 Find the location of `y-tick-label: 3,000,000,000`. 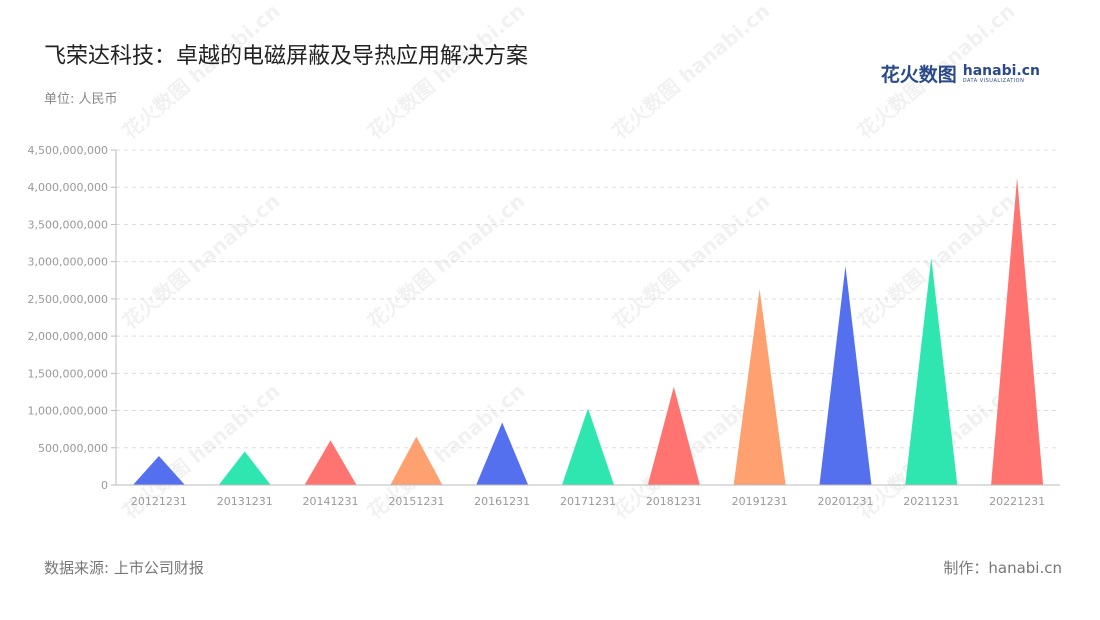

y-tick-label: 3,000,000,000 is located at coordinates (68, 262).